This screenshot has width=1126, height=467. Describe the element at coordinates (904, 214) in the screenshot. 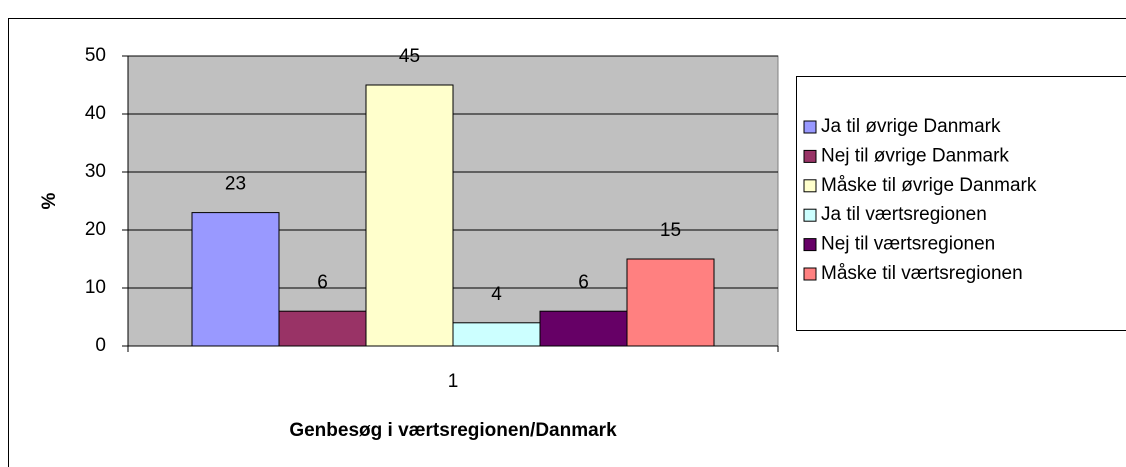

I see `legend-label: Ja til værtsregionen` at that location.